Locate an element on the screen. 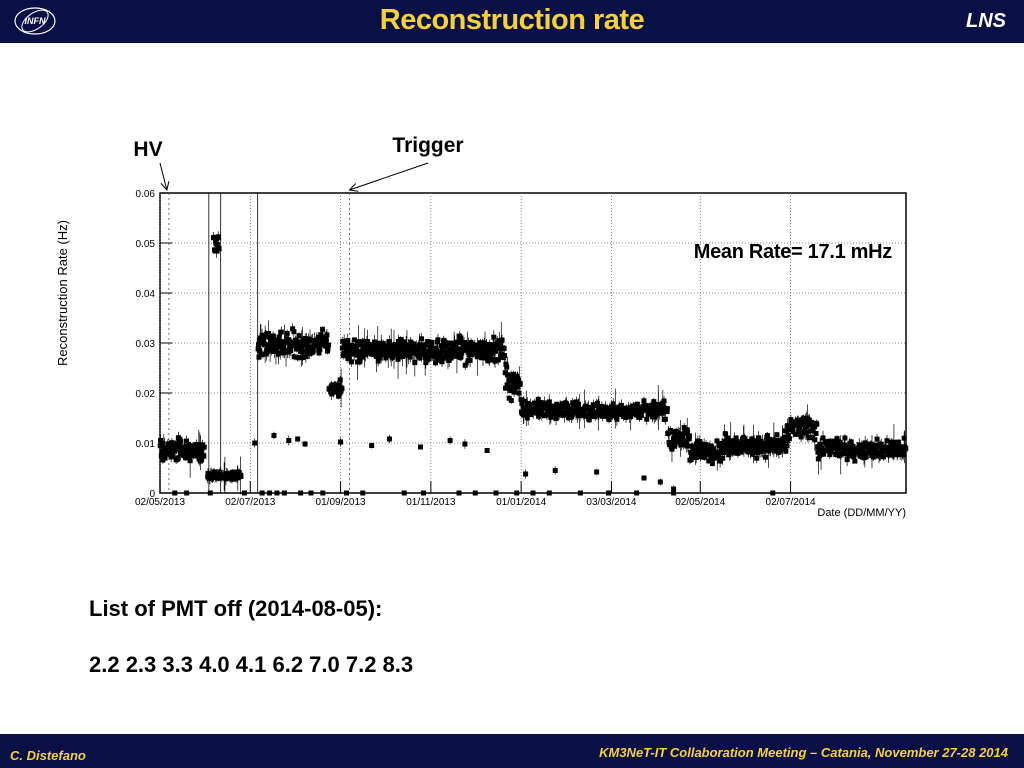 The height and width of the screenshot is (768, 1024). author-label: C. Distefano is located at coordinates (48, 755).